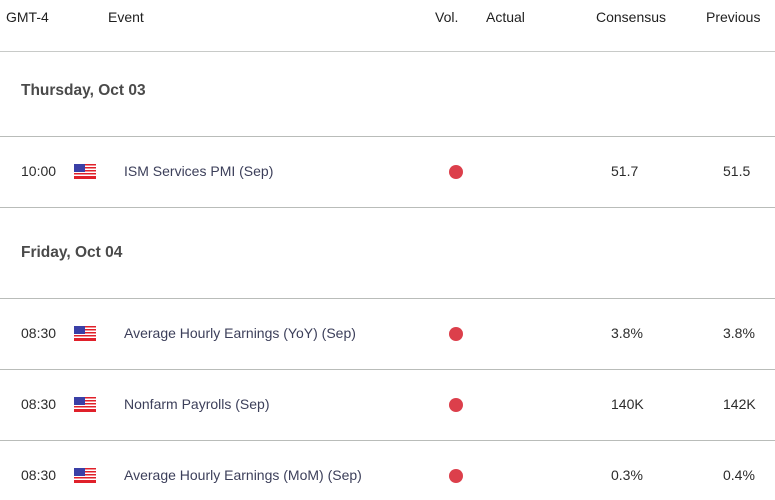 The image size is (775, 500). What do you see at coordinates (737, 171) in the screenshot?
I see `event-previous: 51.5` at bounding box center [737, 171].